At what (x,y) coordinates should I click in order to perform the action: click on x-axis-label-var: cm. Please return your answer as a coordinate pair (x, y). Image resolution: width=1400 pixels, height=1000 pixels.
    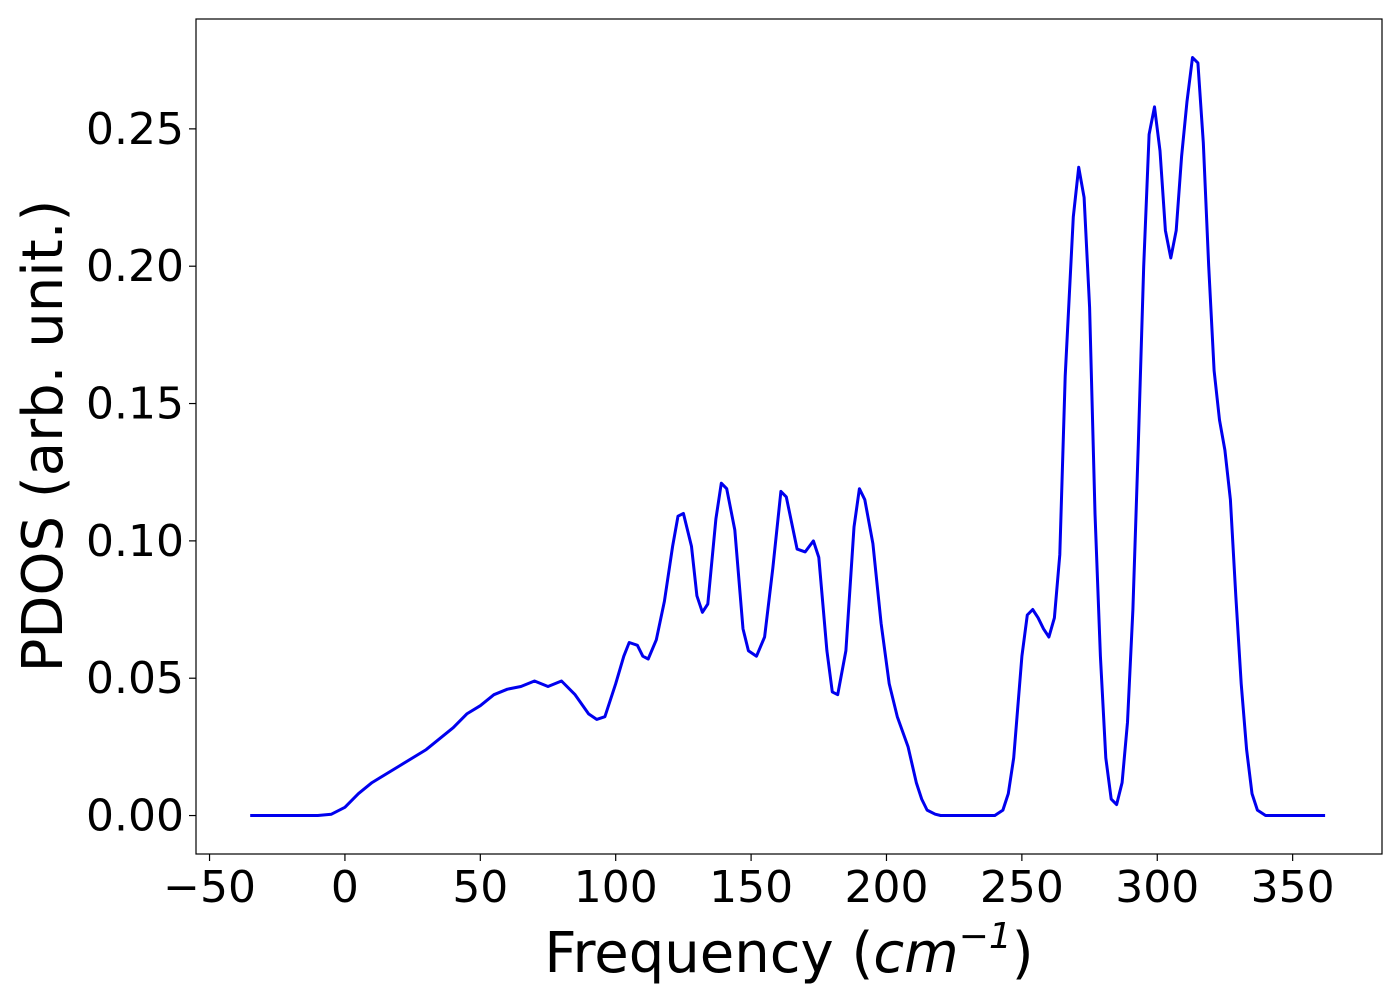
    Looking at the image, I should click on (915, 953).